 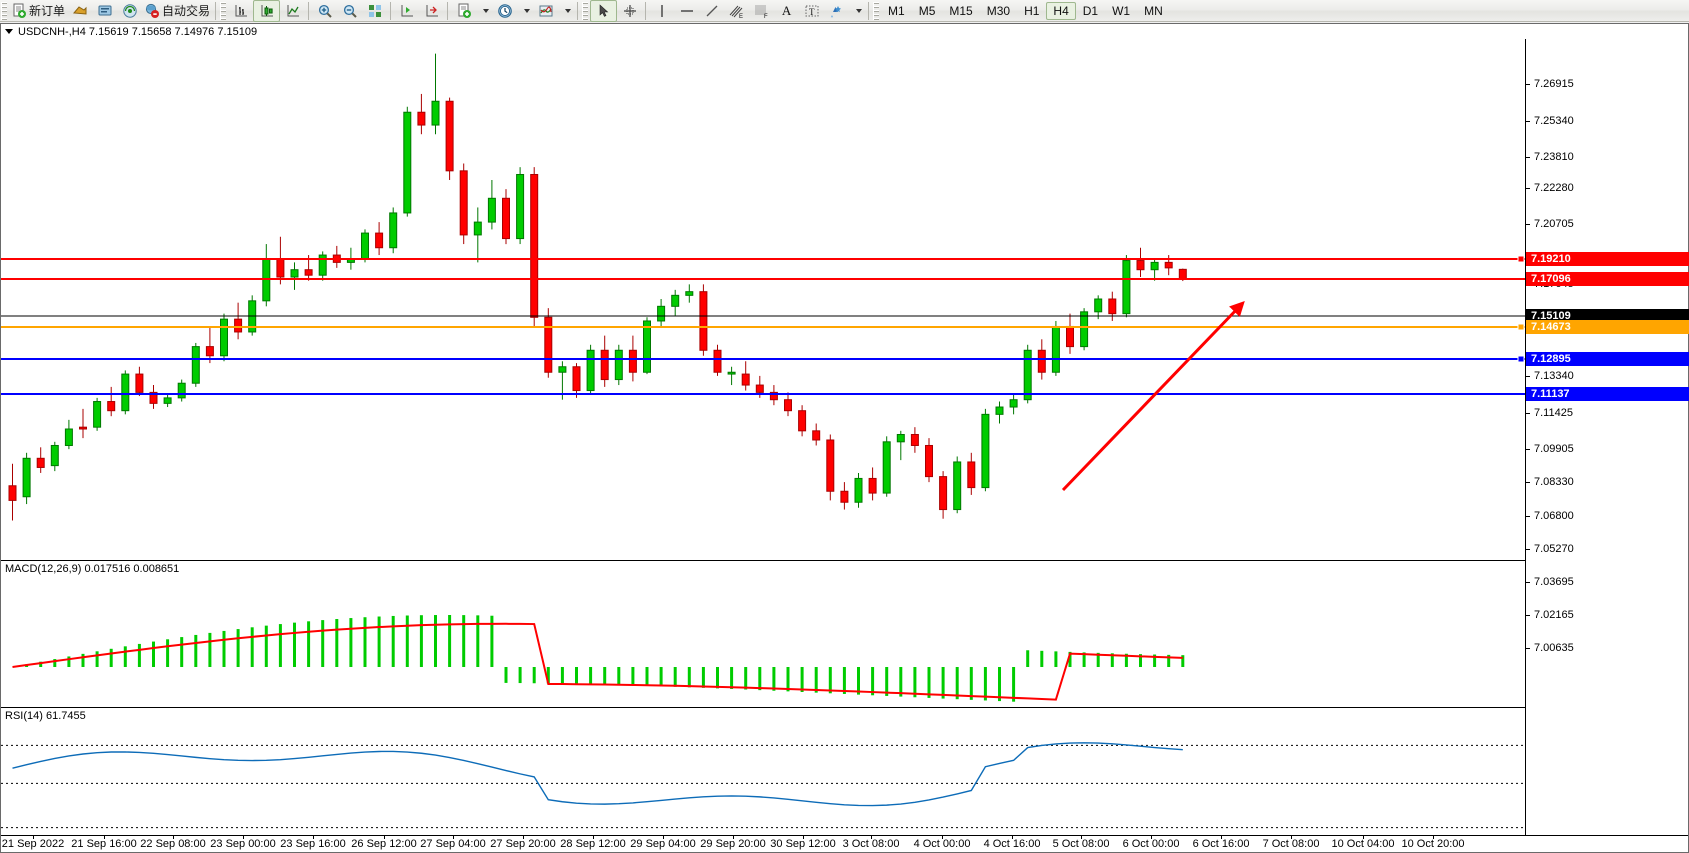 What do you see at coordinates (79, 11) in the screenshot?
I see `data-window-icon` at bounding box center [79, 11].